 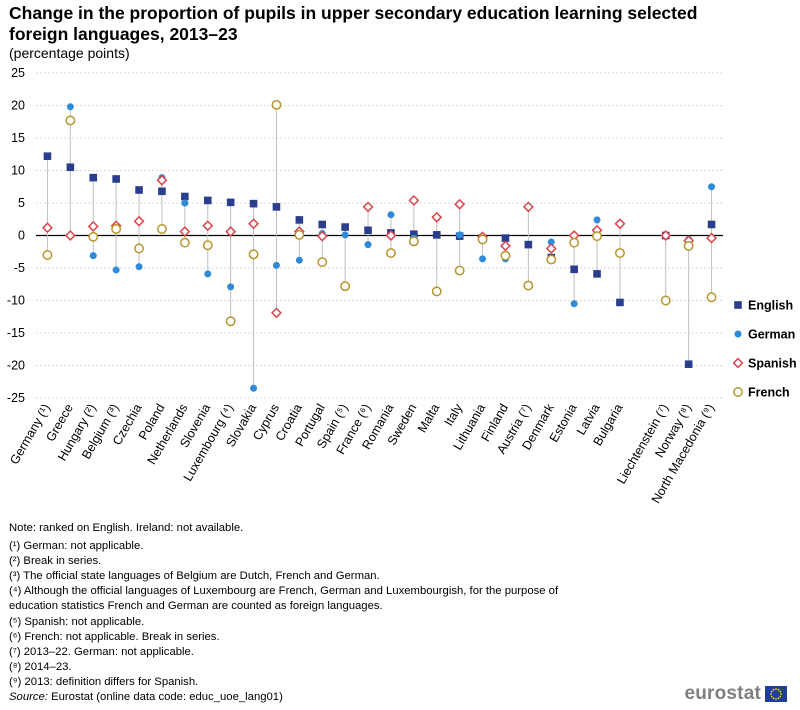 I want to click on x-tick-label: Malta, so click(x=428, y=418).